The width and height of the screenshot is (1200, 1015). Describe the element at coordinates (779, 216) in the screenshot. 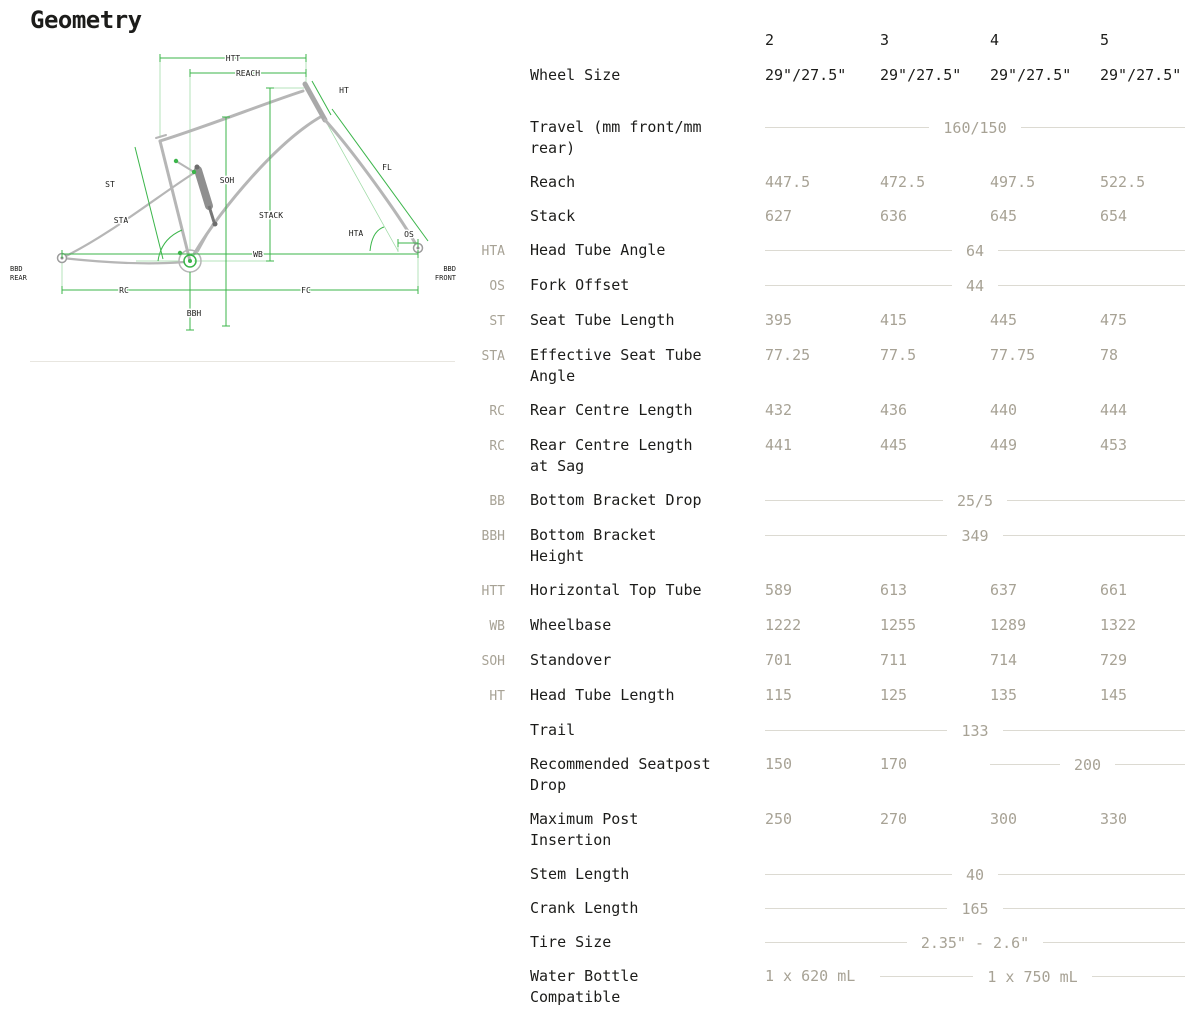

I see `geo-value: 627` at that location.